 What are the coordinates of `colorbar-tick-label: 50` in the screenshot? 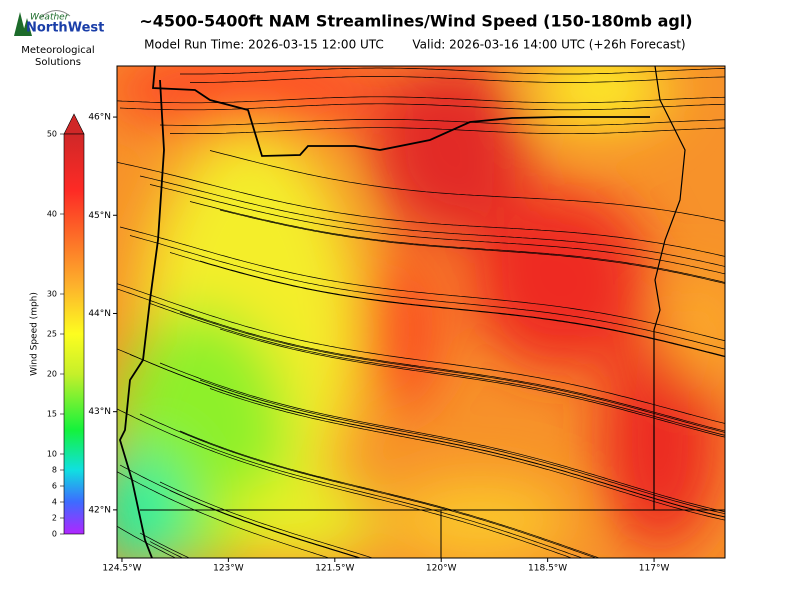 It's located at (52, 134).